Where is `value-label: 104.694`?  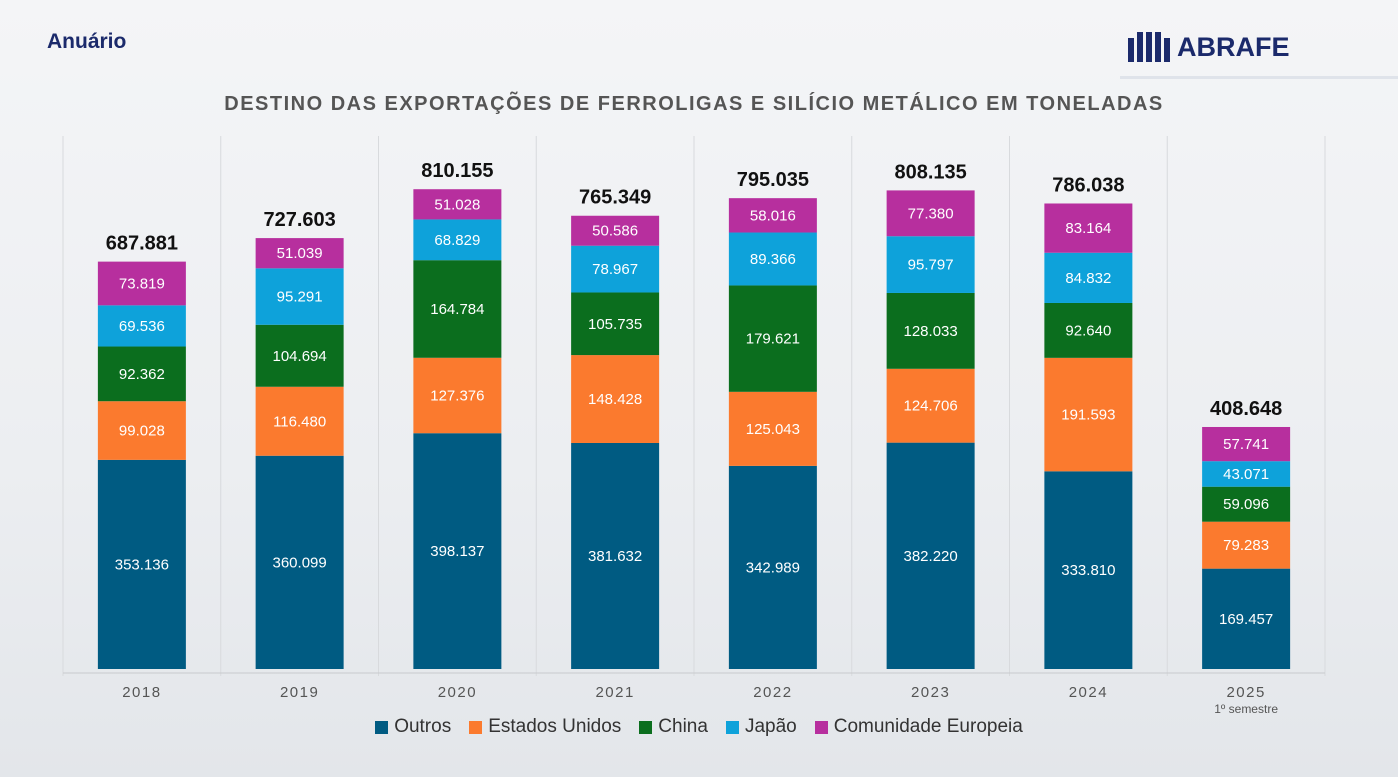 value-label: 104.694 is located at coordinates (300, 356).